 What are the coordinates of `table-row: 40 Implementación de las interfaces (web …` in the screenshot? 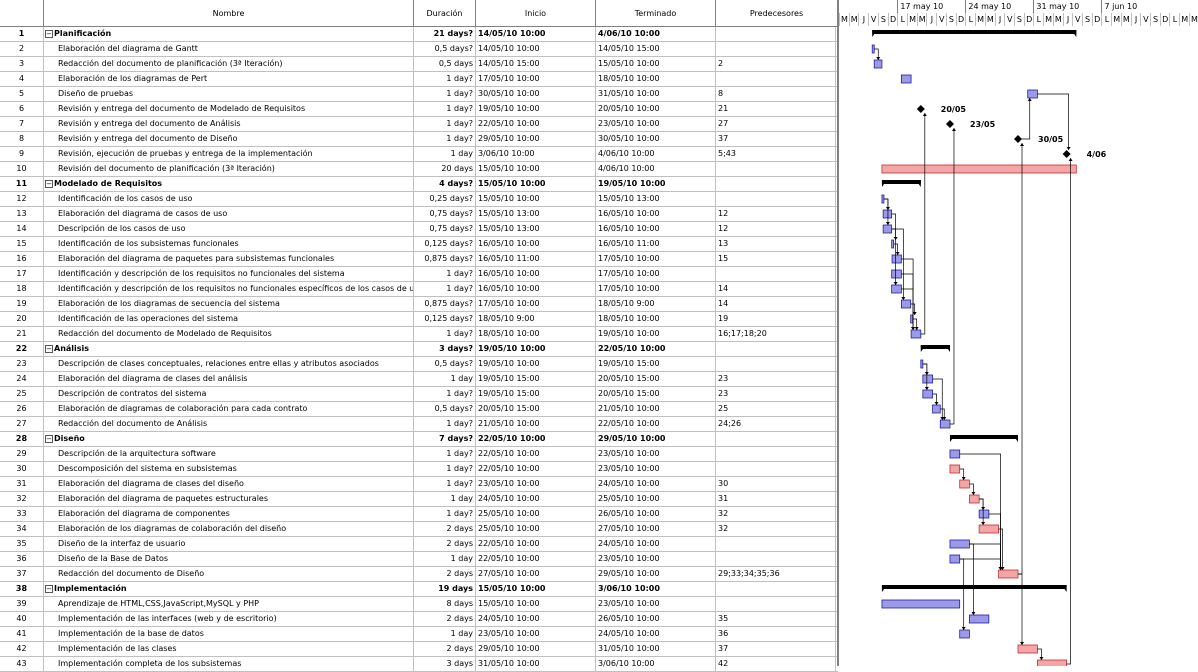 It's located at (419, 619).